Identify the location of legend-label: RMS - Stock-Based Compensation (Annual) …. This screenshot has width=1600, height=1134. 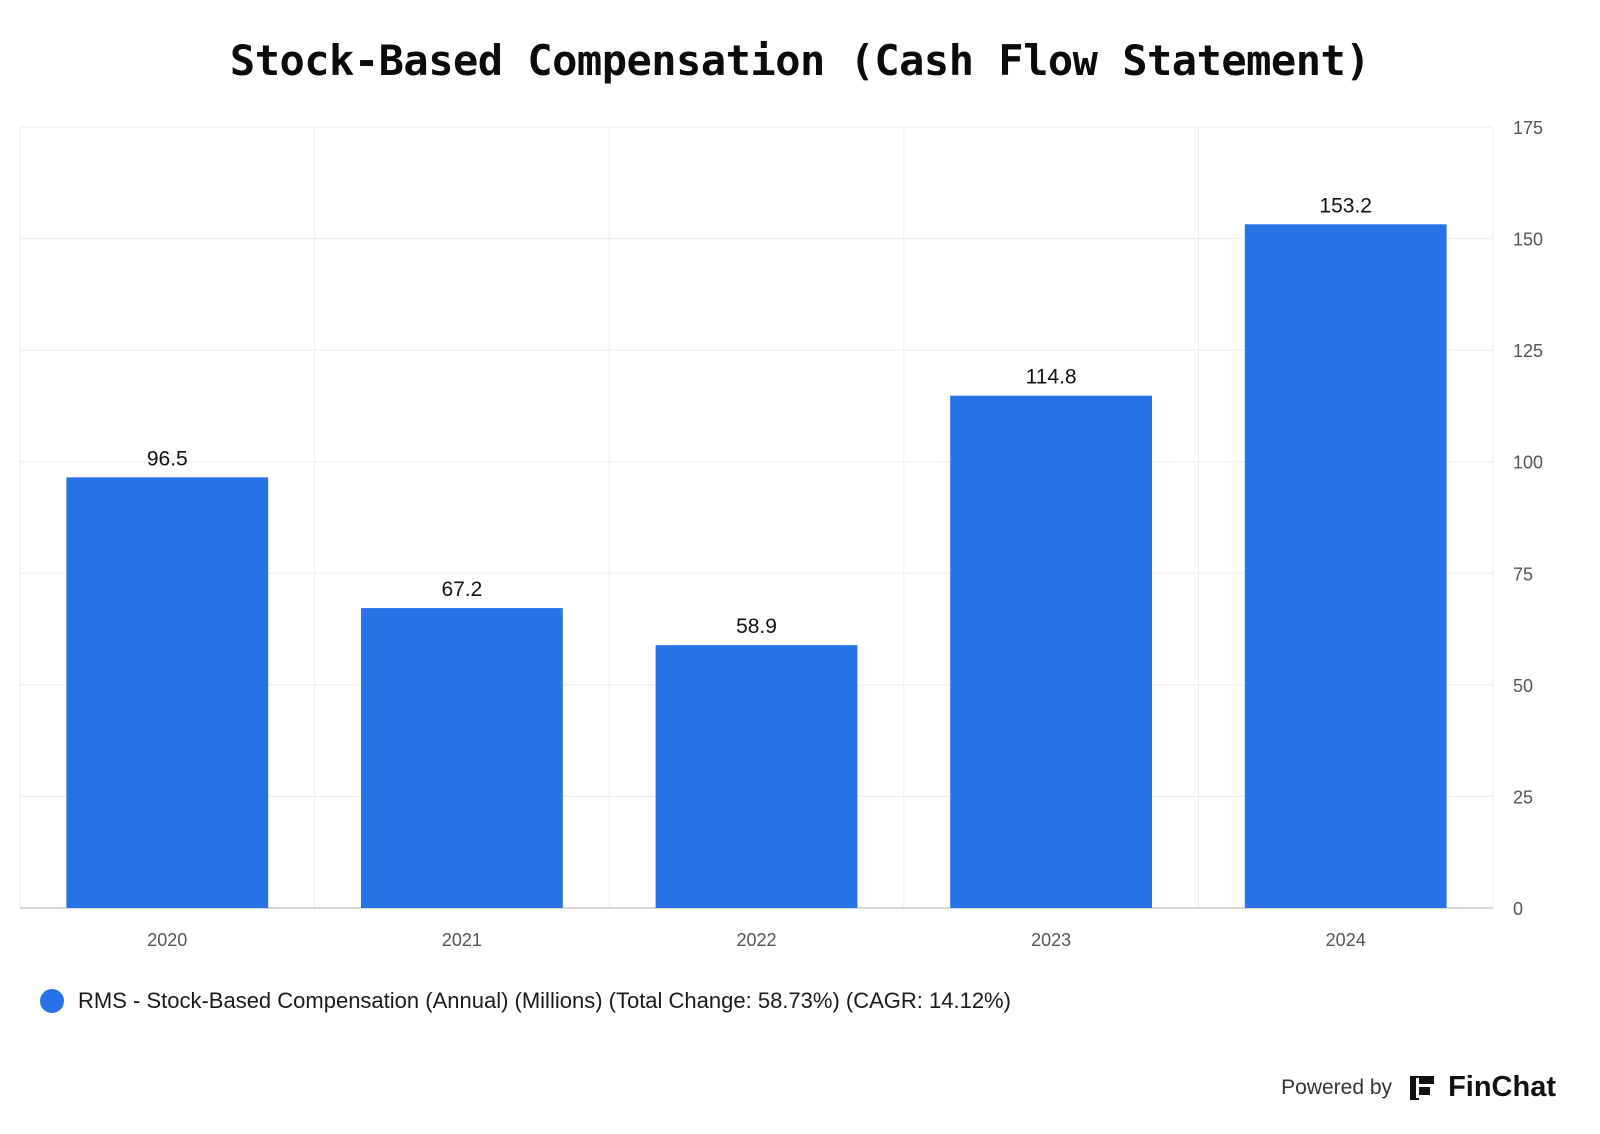
(544, 1000).